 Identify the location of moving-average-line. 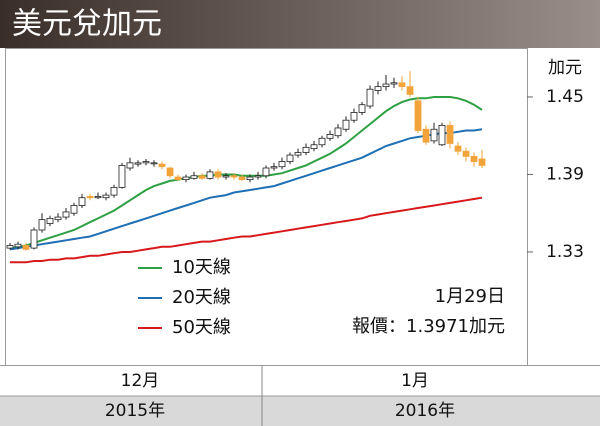
(246, 230).